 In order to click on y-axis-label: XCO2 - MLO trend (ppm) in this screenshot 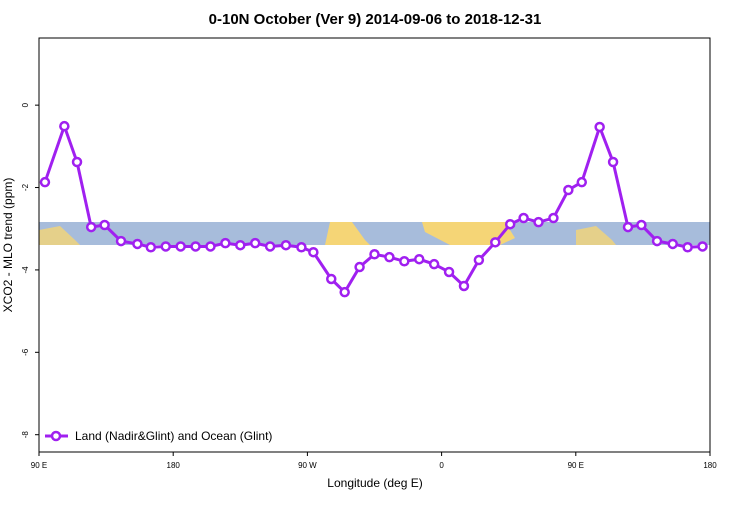, I will do `click(8, 245)`.